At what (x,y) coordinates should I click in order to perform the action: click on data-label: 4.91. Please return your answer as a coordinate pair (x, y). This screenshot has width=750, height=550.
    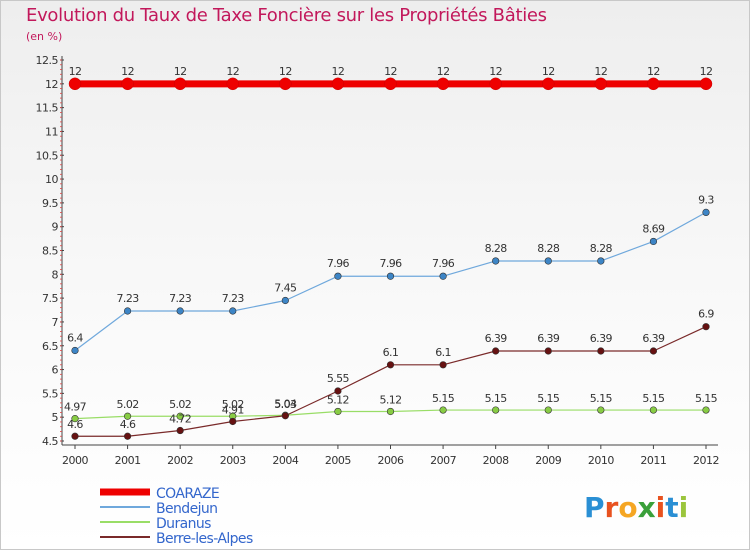
    Looking at the image, I should click on (233, 409).